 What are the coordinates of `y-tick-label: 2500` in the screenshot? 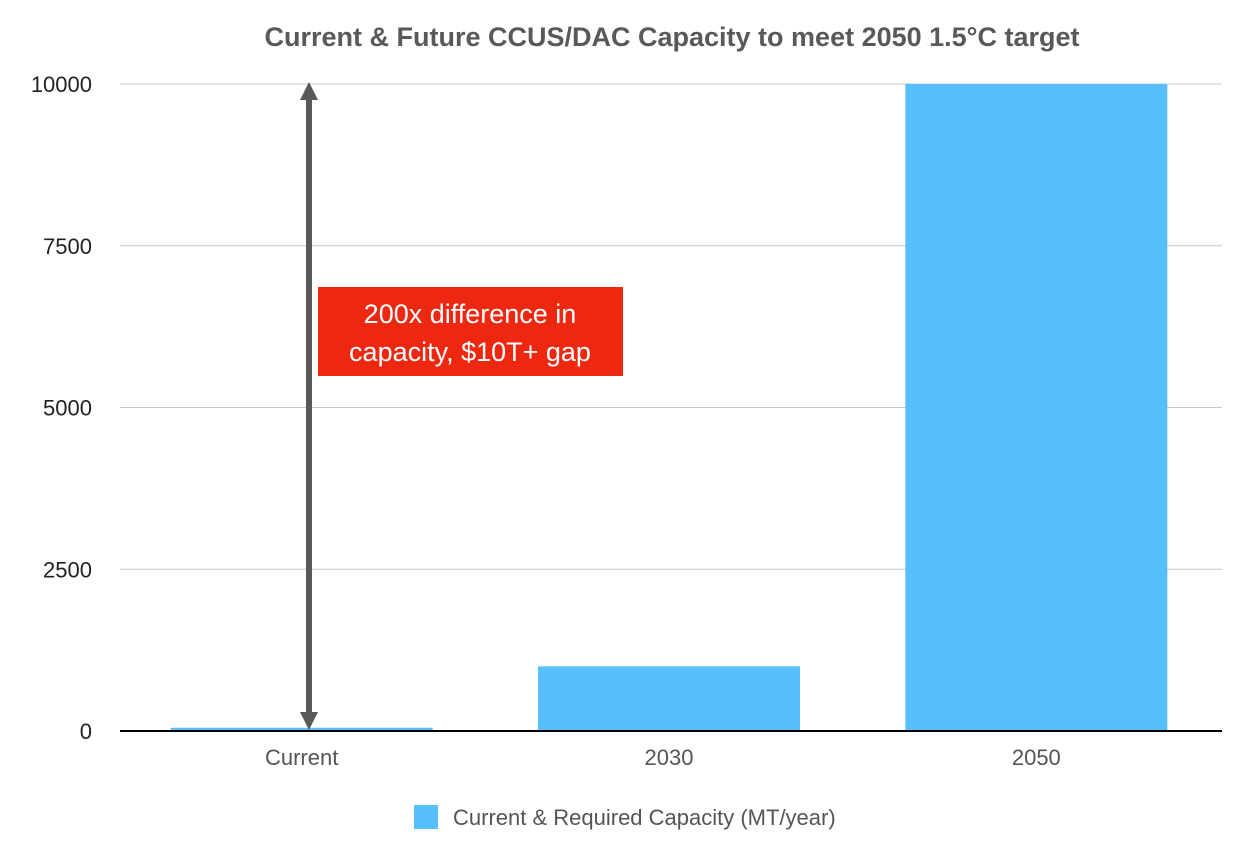 It's located at (67, 569).